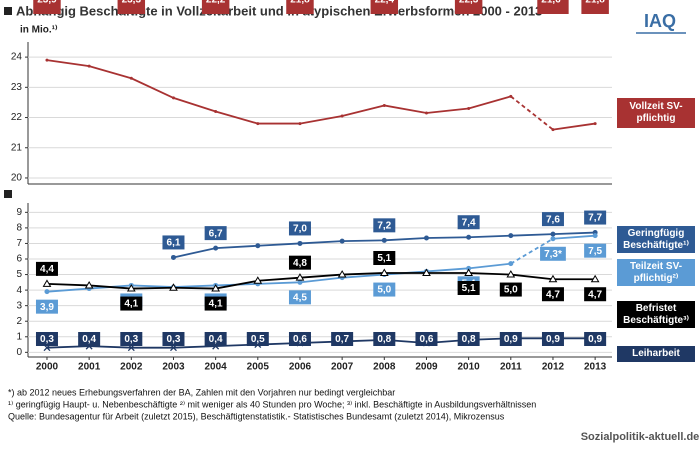  I want to click on y-tick-label: 24, so click(17, 57).